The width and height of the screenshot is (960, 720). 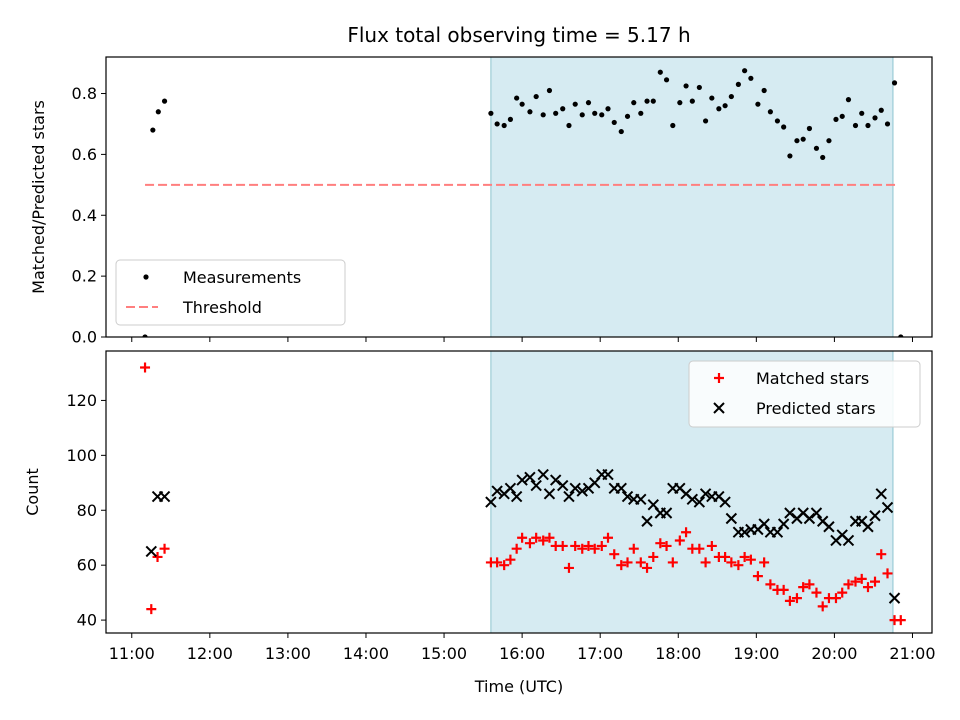 I want to click on x-tick-label: 11:00, so click(x=132, y=653).